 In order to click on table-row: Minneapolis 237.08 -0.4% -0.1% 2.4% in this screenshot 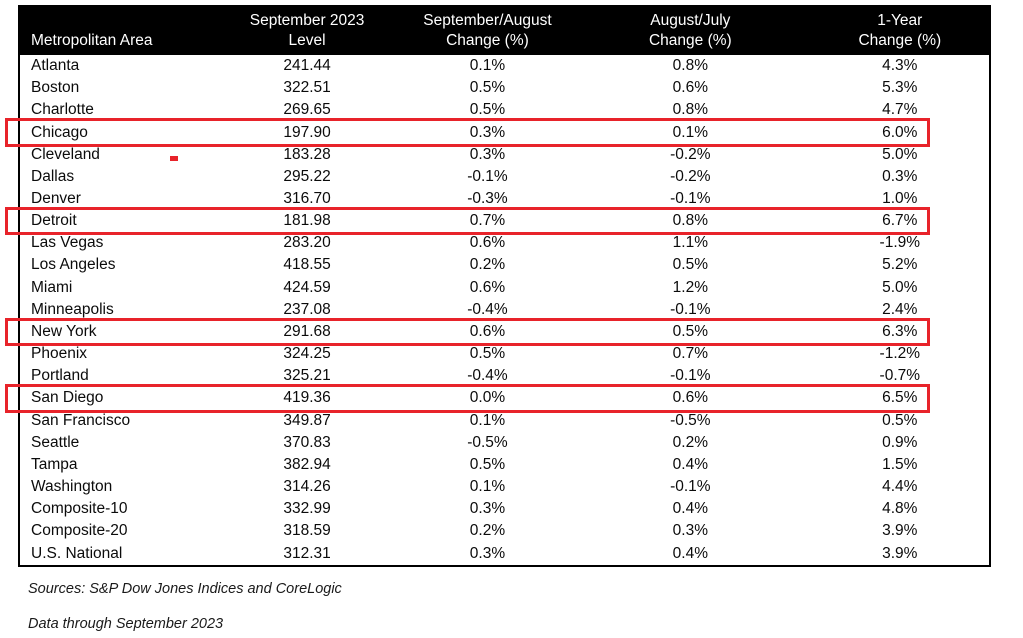, I will do `click(504, 310)`.